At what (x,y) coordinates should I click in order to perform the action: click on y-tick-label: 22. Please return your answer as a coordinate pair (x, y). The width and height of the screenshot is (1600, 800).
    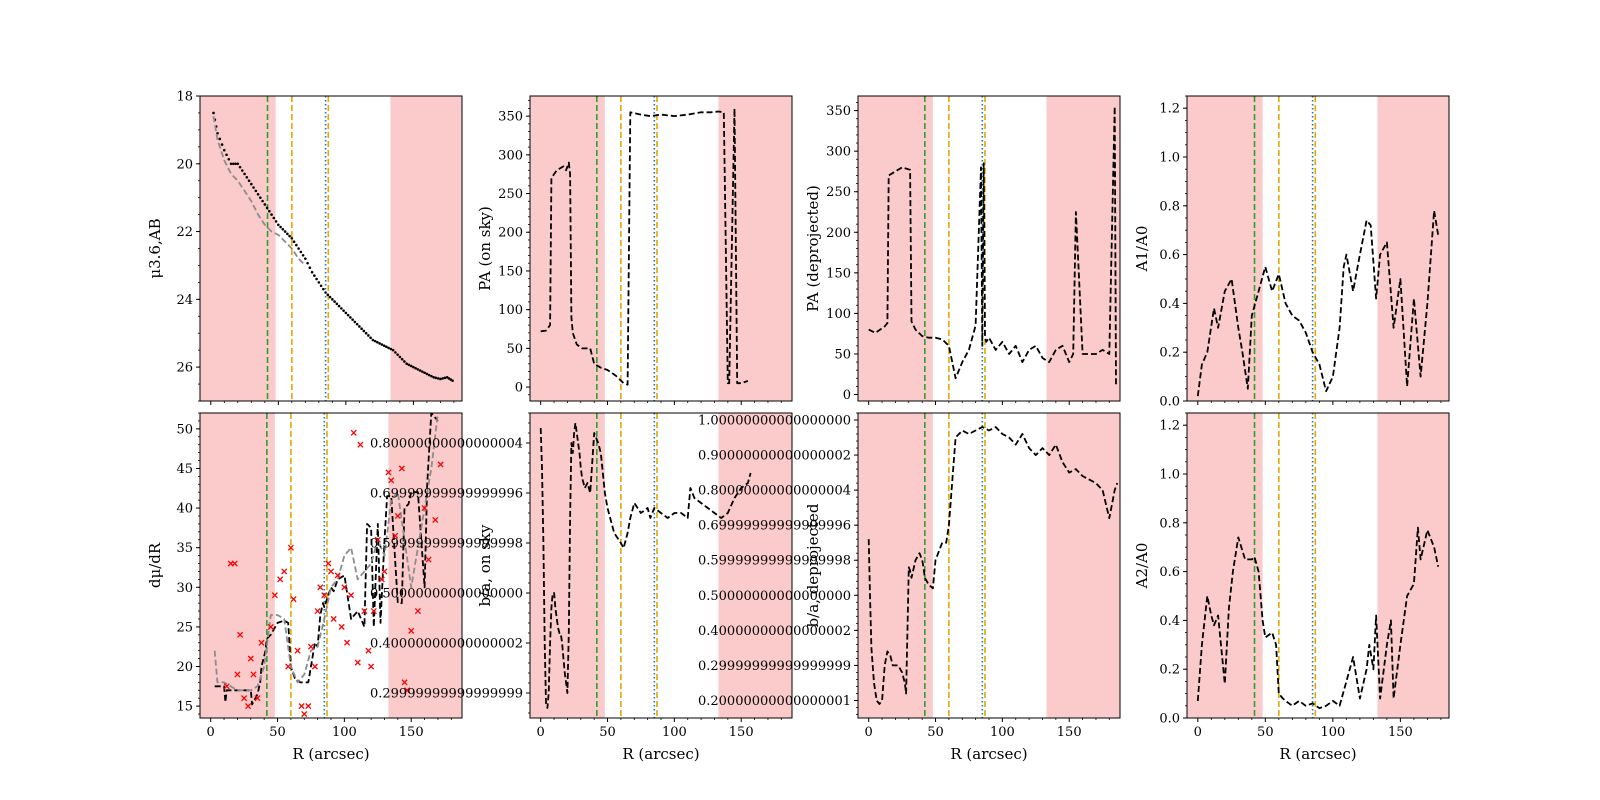
    Looking at the image, I should click on (184, 232).